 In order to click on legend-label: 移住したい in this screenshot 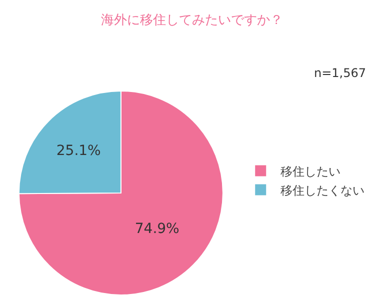, I will do `click(310, 171)`.